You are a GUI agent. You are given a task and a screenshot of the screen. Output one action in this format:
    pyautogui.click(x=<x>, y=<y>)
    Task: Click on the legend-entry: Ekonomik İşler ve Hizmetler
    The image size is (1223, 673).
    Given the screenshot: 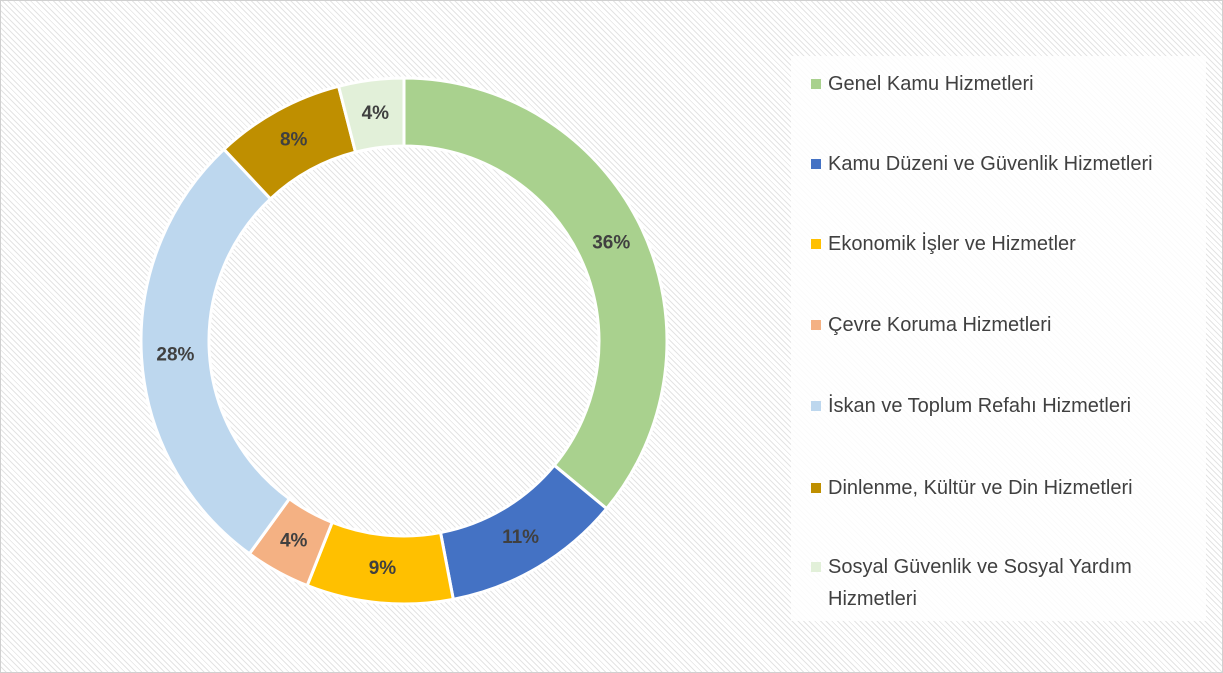 What is the action you would take?
    pyautogui.click(x=1008, y=244)
    